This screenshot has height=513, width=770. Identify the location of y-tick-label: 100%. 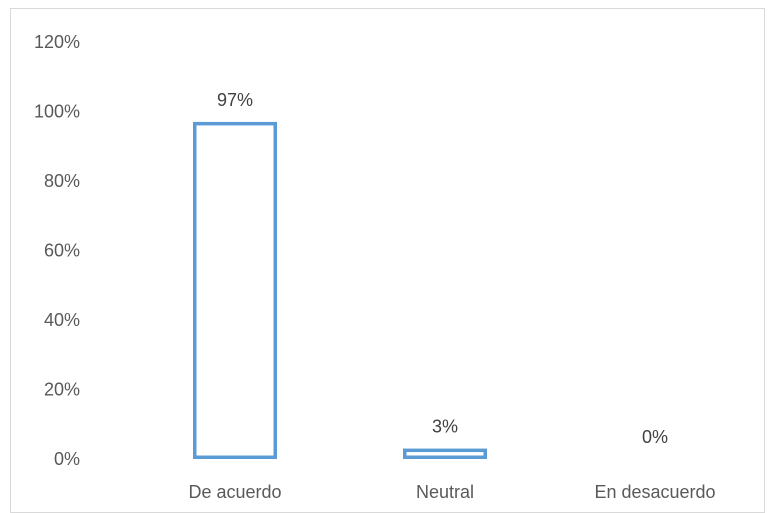
(57, 112).